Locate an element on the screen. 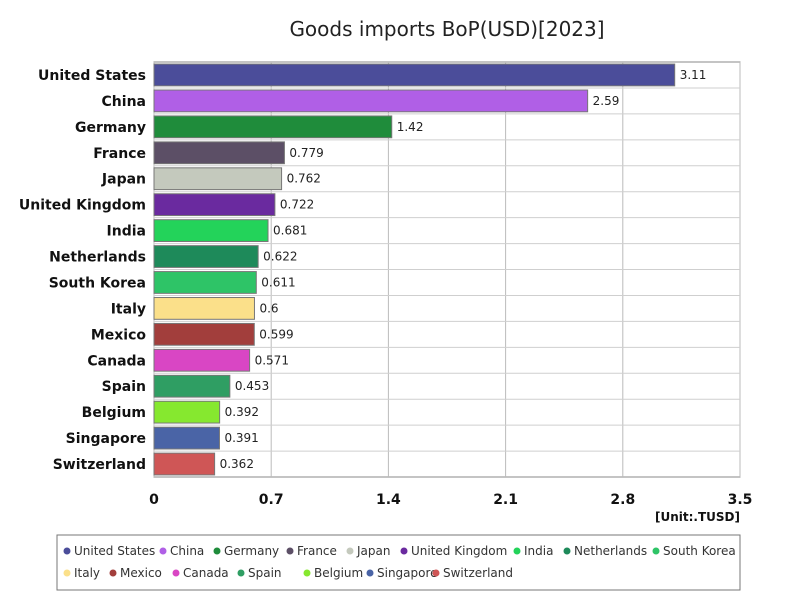  category-label: United States is located at coordinates (92, 76).